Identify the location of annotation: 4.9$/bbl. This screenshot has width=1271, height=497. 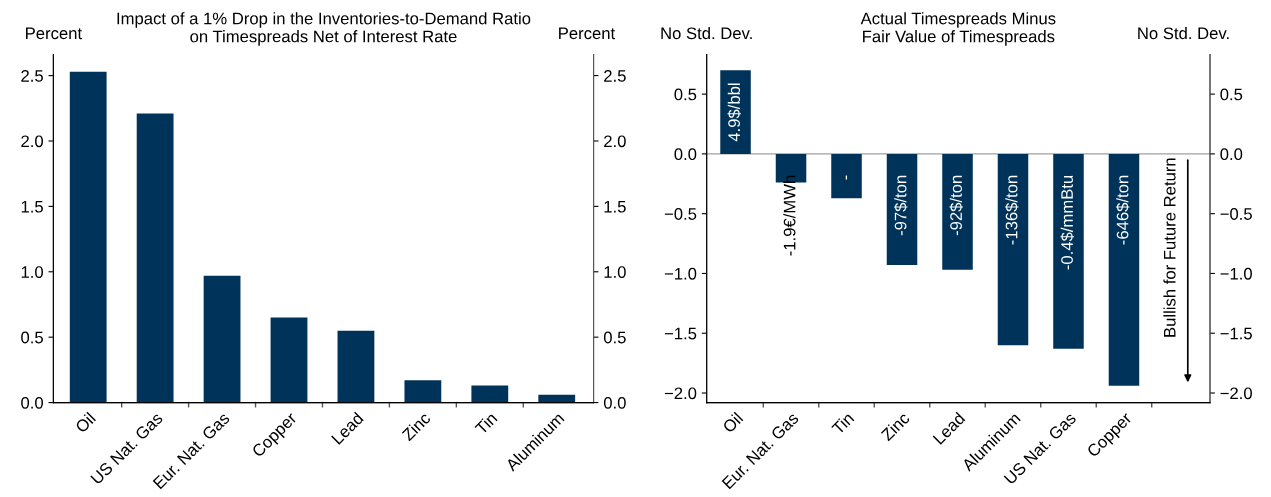
(734, 112).